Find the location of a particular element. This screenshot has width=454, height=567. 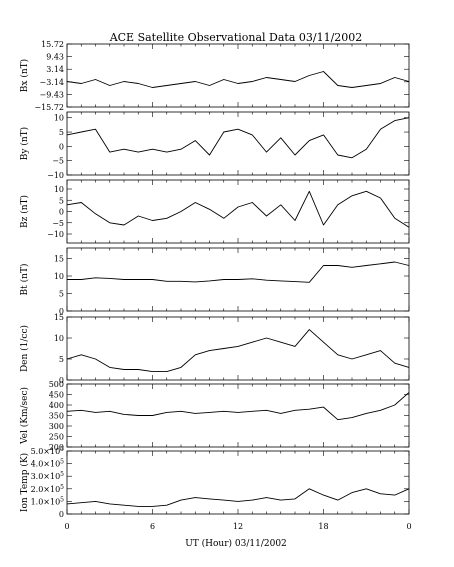

x-tick-label: 12 is located at coordinates (238, 526).